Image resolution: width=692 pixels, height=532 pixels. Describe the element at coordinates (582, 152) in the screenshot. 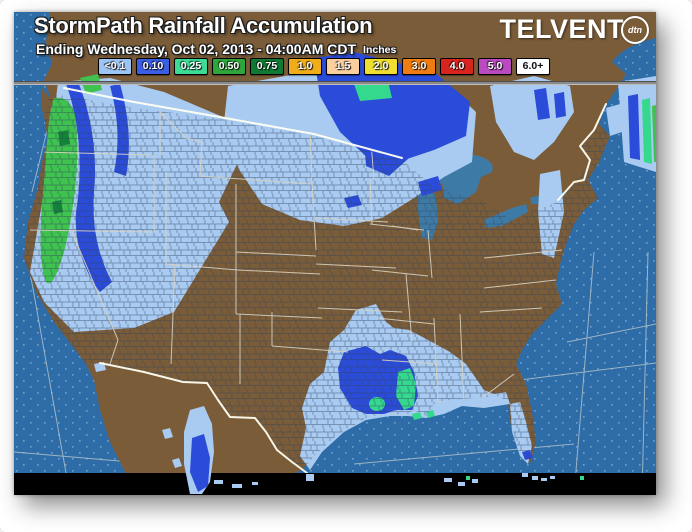

I see `us-canada-border-east` at that location.